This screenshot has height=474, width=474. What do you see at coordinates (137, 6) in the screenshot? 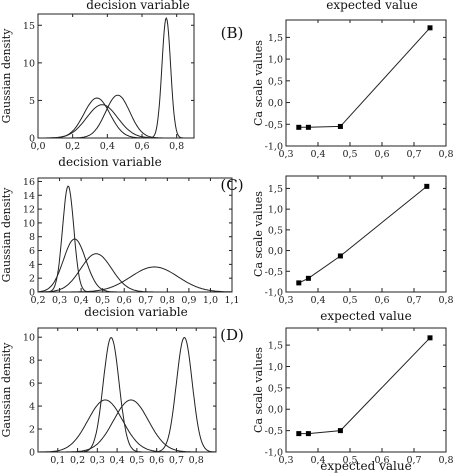
I see `chart-title: decision variable` at bounding box center [137, 6].